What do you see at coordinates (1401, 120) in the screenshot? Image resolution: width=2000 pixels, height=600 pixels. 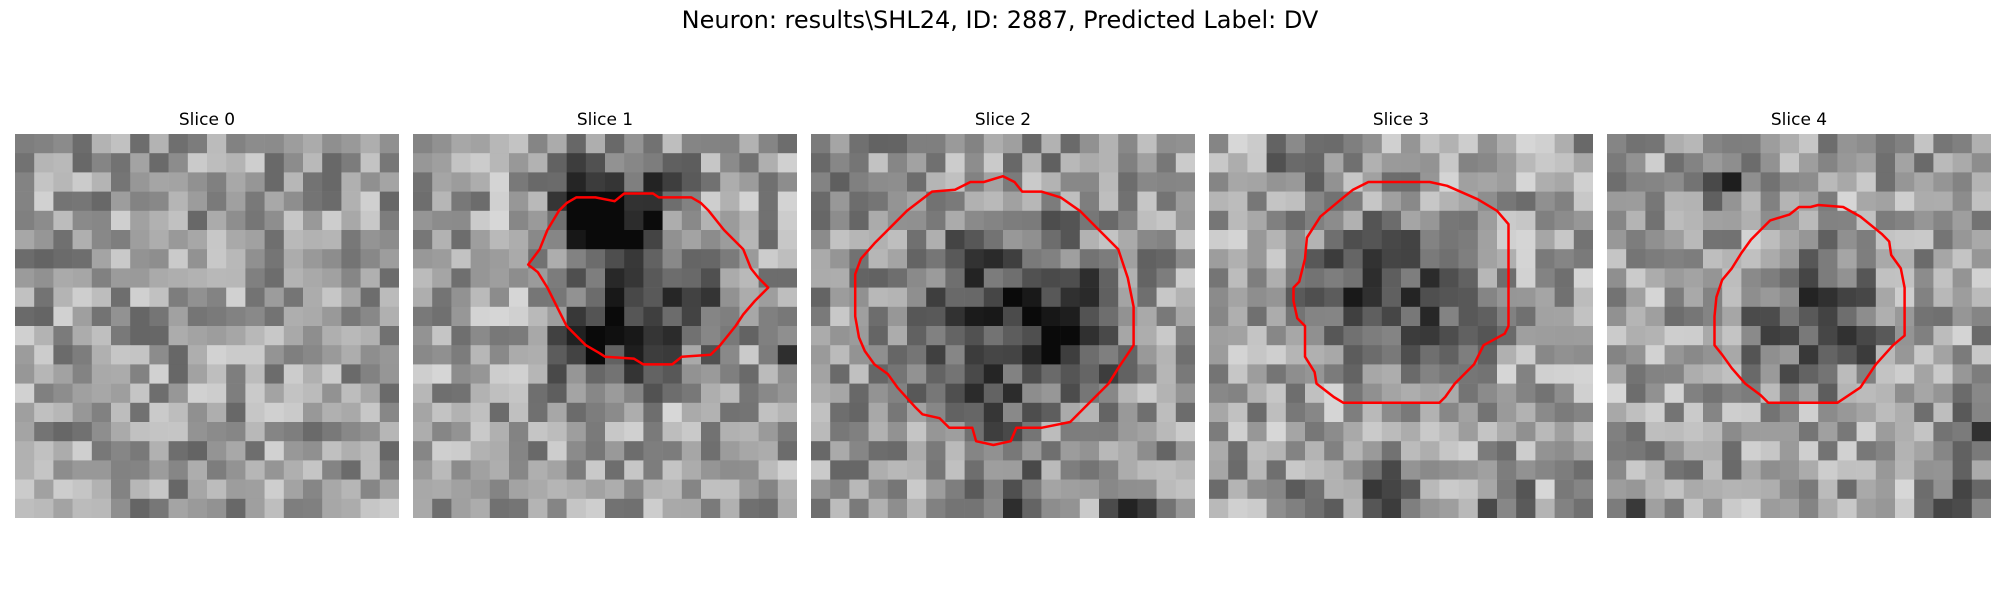 I see `slice-title: Slice 3` at bounding box center [1401, 120].